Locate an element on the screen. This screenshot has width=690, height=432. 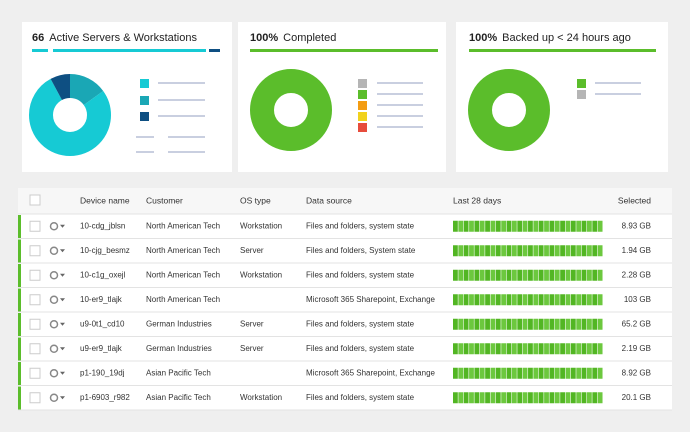
table-cell: 1.94 GB is located at coordinates (636, 250).